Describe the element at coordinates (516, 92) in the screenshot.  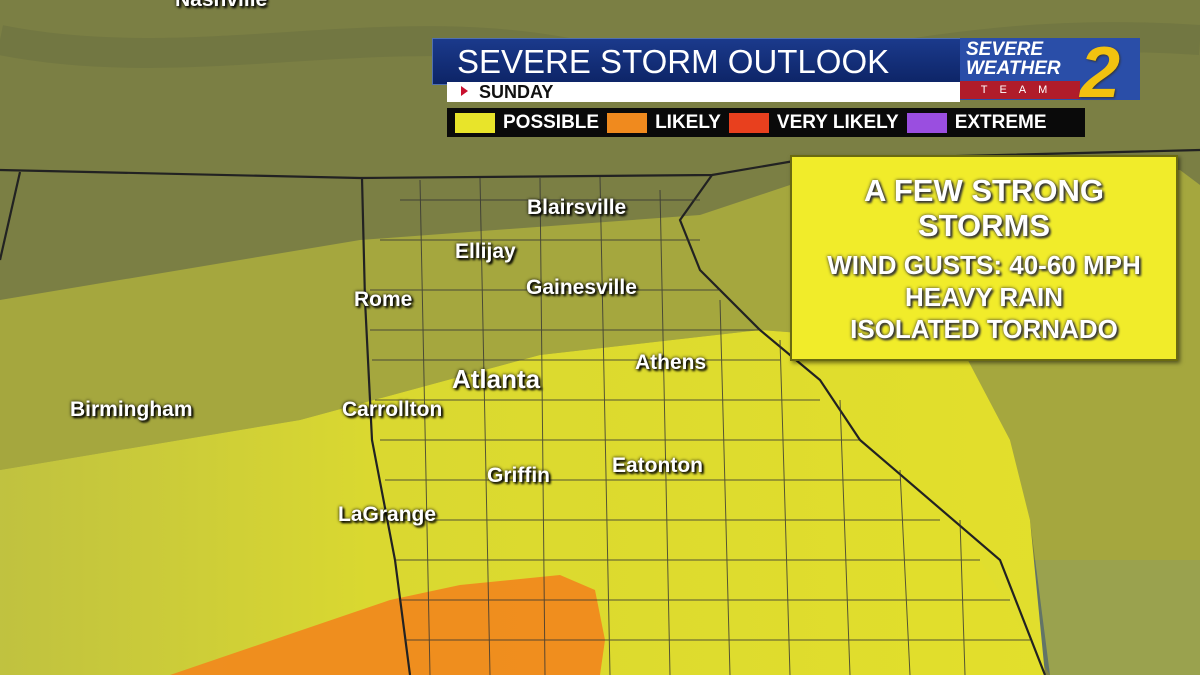
I see `day-label: SUNDAY` at that location.